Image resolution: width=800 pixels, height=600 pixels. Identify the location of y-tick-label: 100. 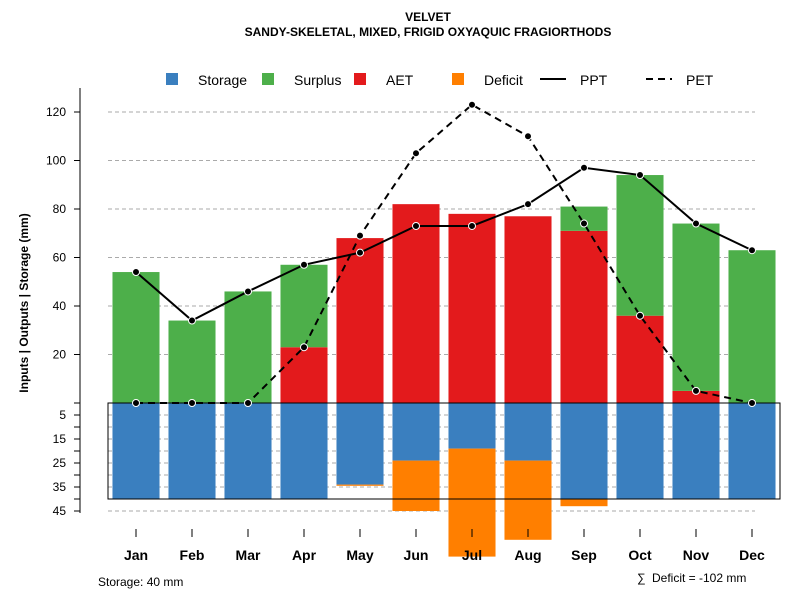
(56, 161).